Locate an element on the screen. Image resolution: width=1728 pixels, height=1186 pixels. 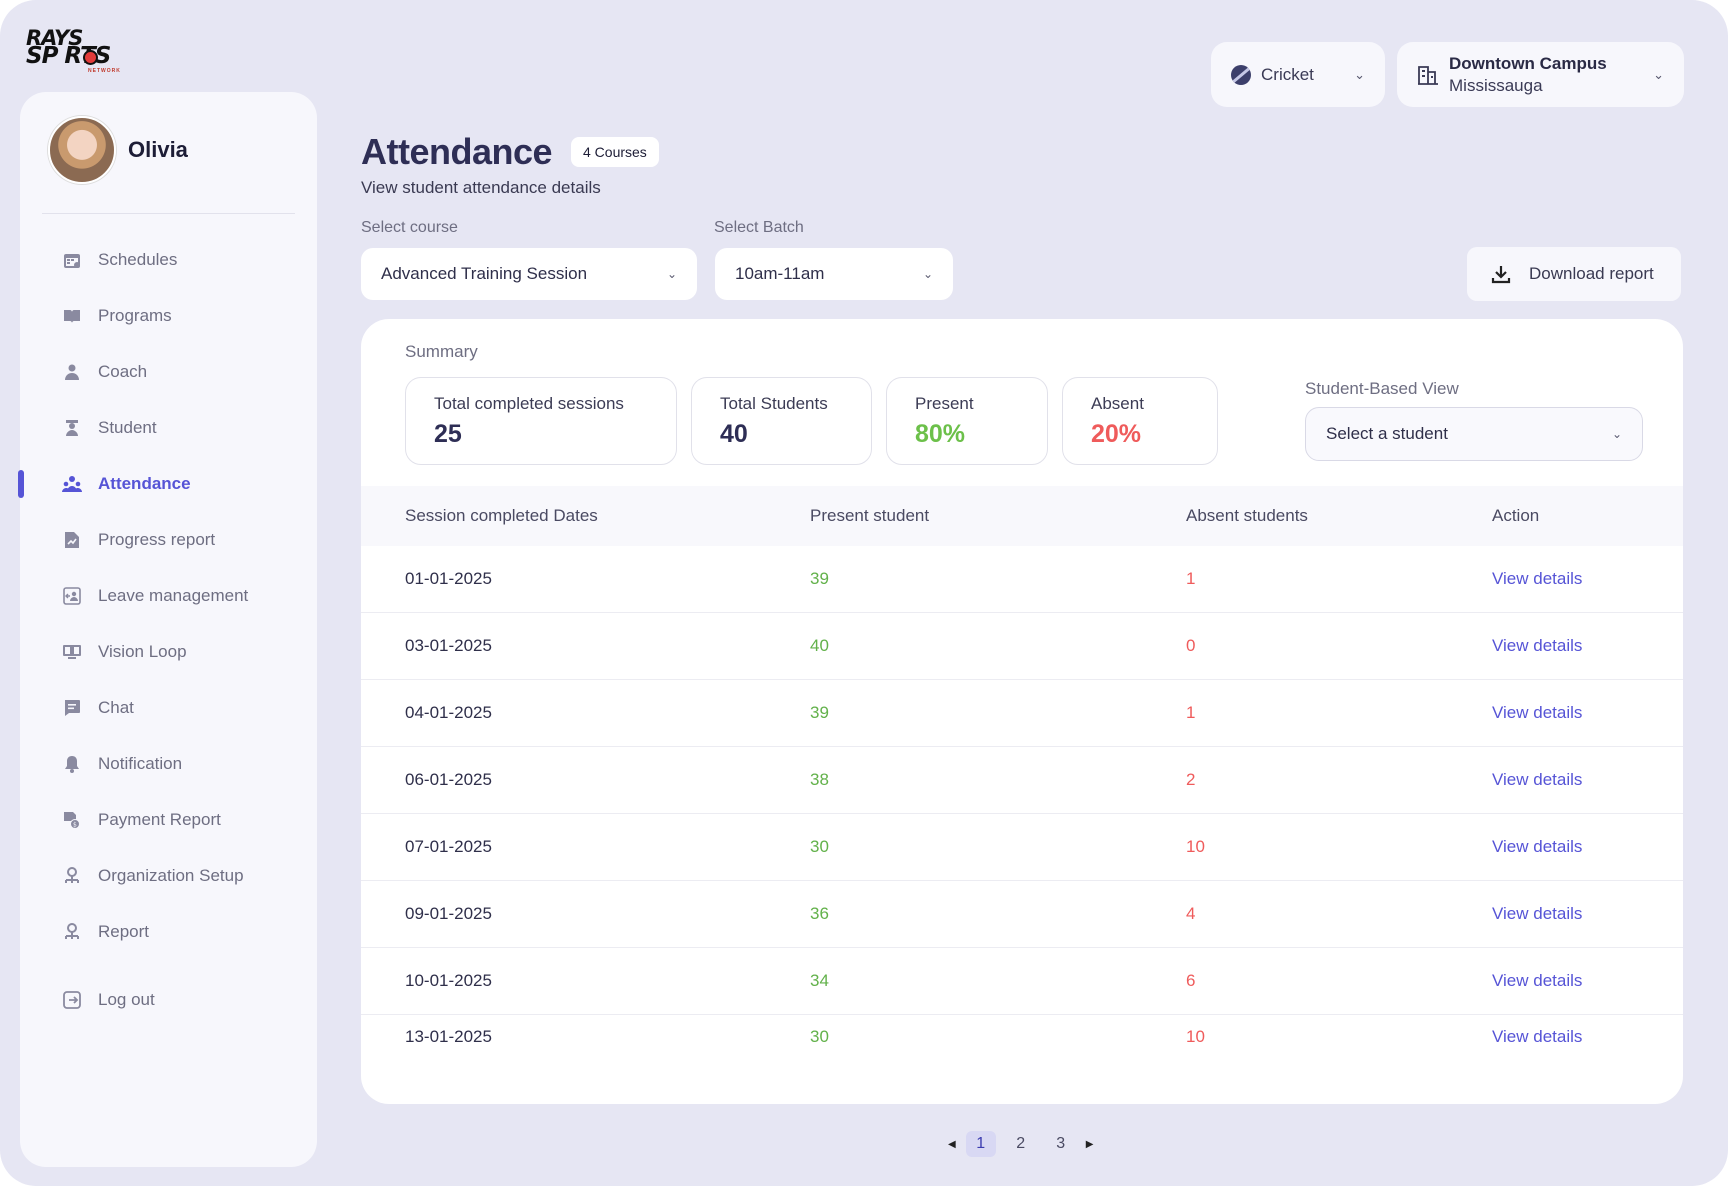
sport-value: Cricket is located at coordinates (1287, 74).